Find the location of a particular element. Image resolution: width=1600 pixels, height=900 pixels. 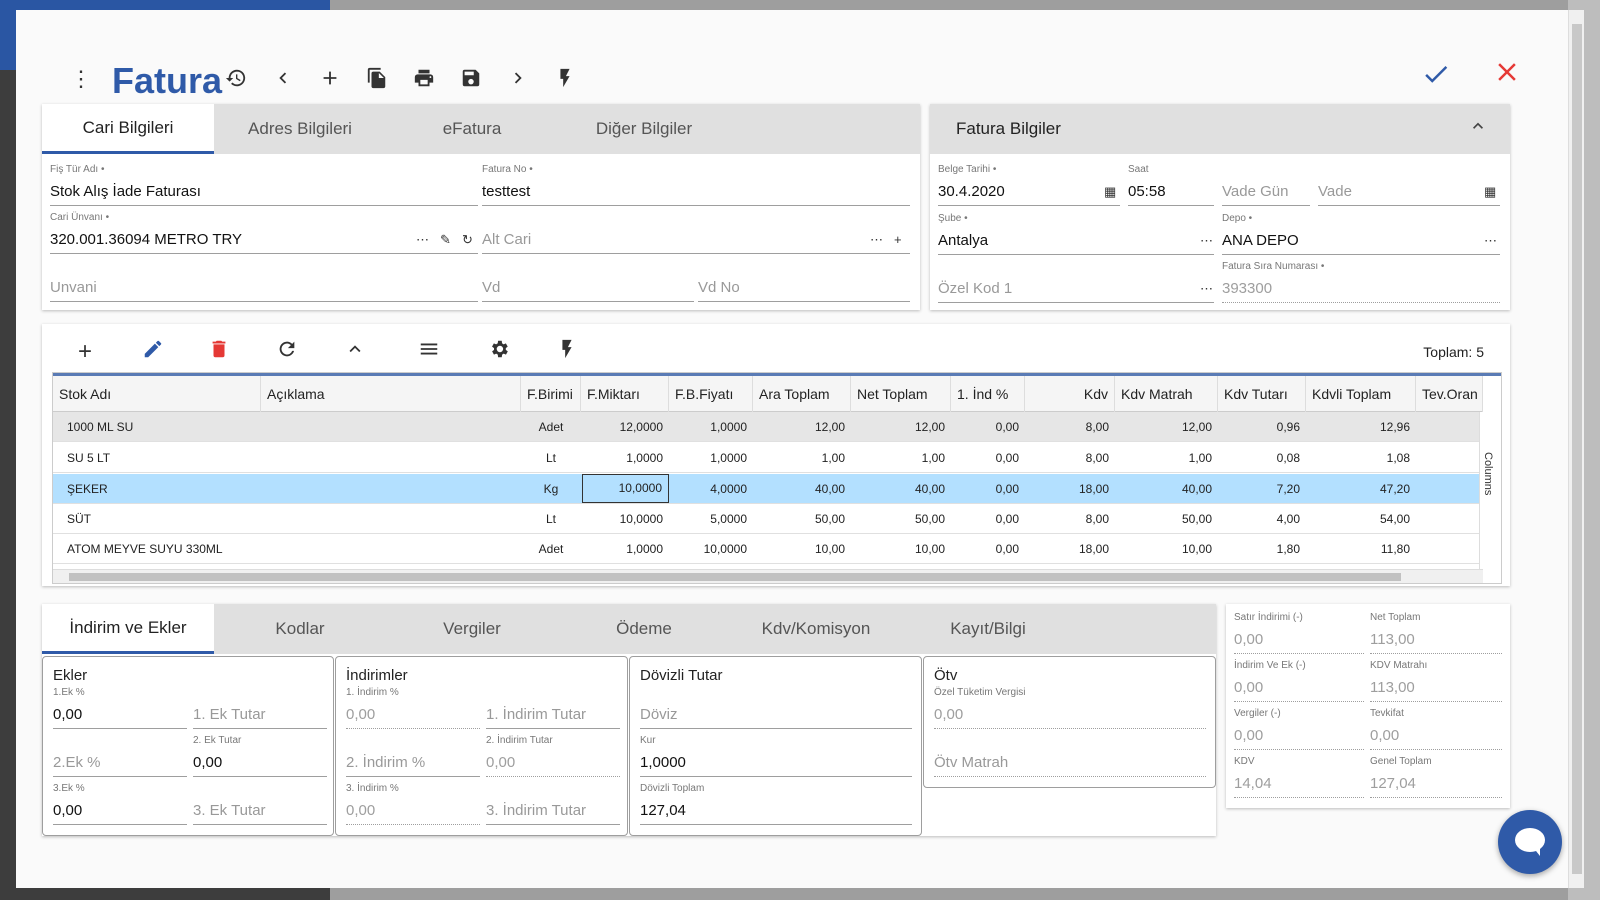

depo-field: Depo • ANA DEPO ⋯ is located at coordinates (1361, 230).